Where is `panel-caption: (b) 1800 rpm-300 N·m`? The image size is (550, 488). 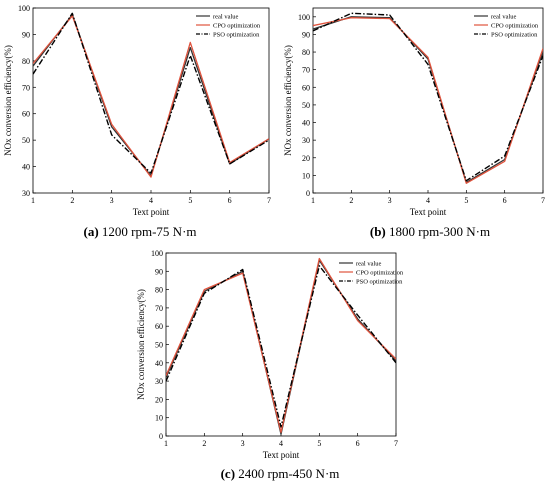 panel-caption: (b) 1800 rpm-300 N·m is located at coordinates (430, 231).